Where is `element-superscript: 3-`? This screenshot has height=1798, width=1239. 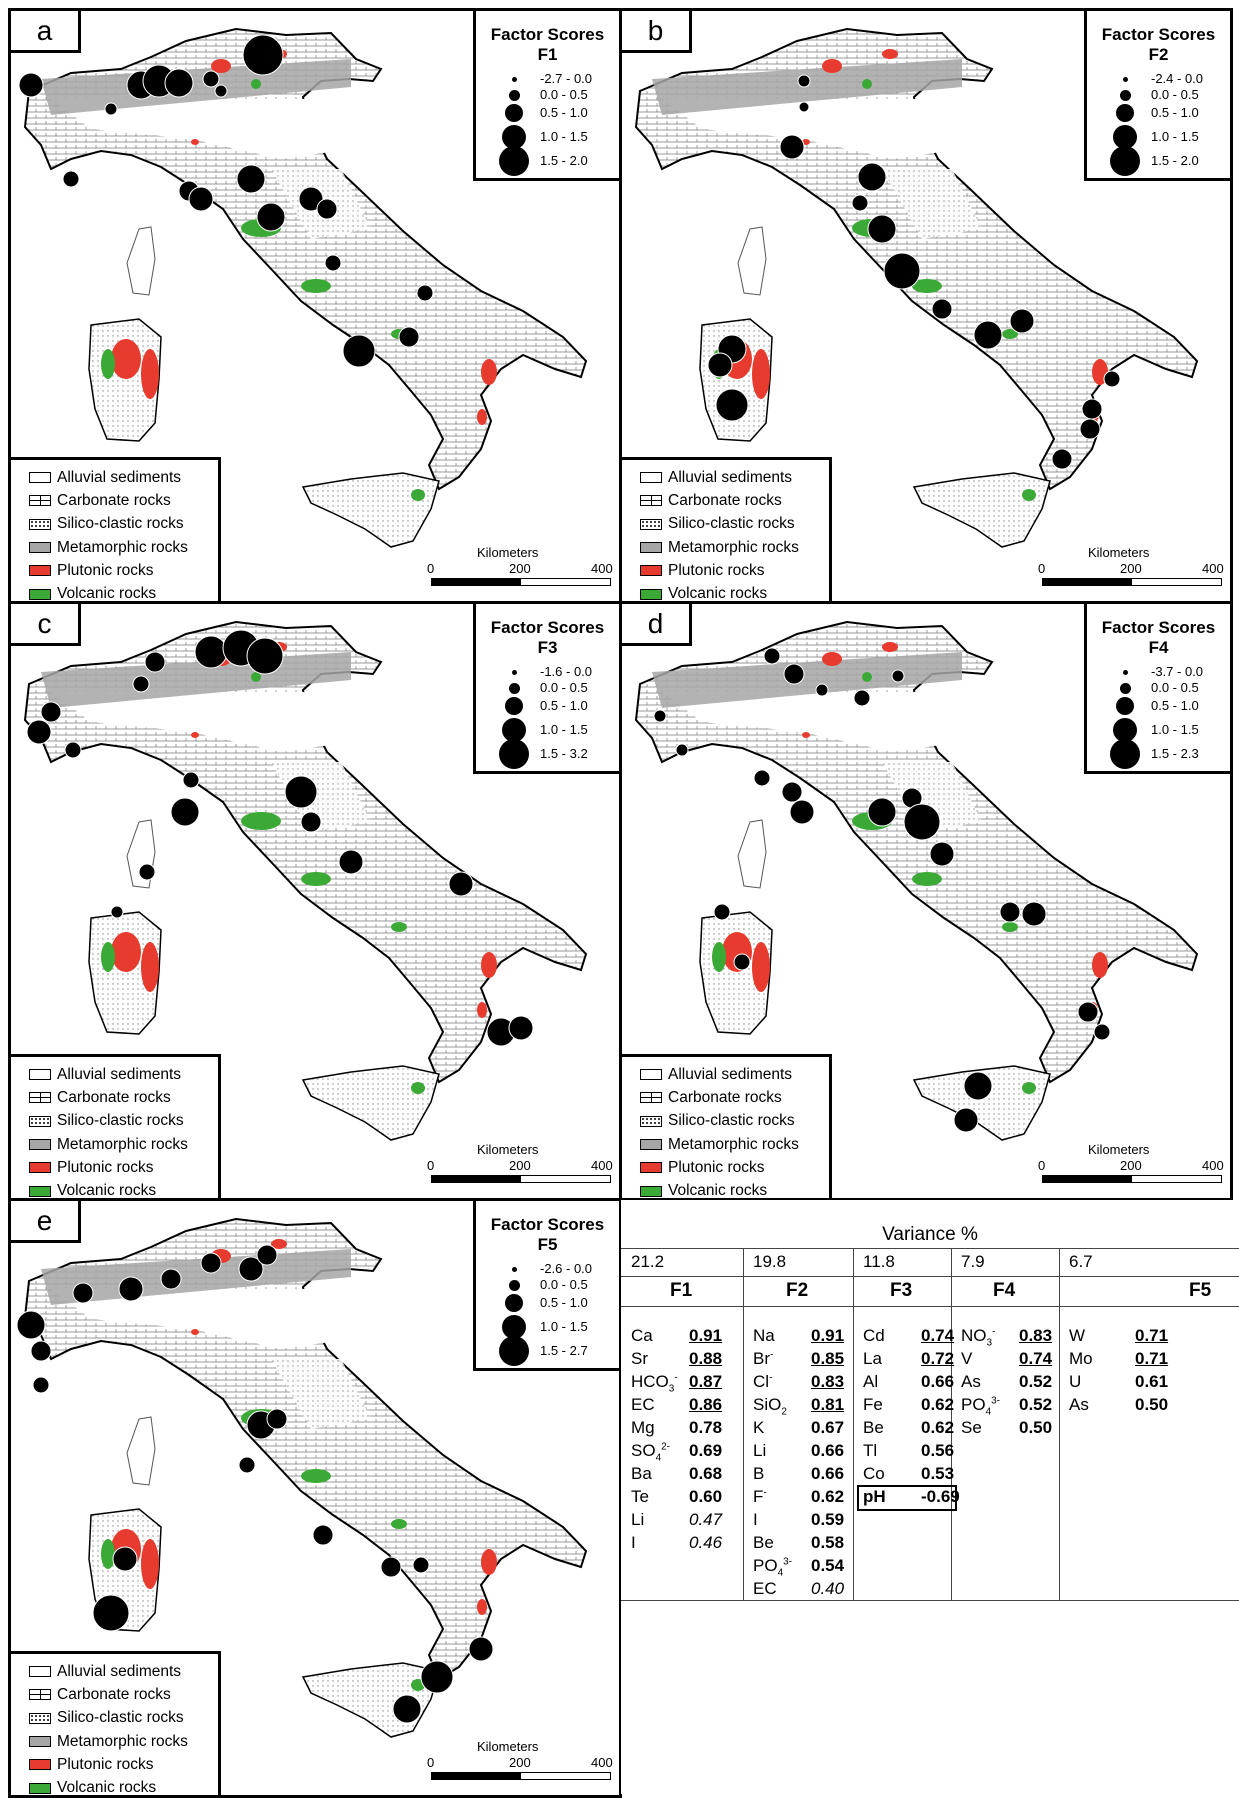 element-superscript: 3- is located at coordinates (788, 1562).